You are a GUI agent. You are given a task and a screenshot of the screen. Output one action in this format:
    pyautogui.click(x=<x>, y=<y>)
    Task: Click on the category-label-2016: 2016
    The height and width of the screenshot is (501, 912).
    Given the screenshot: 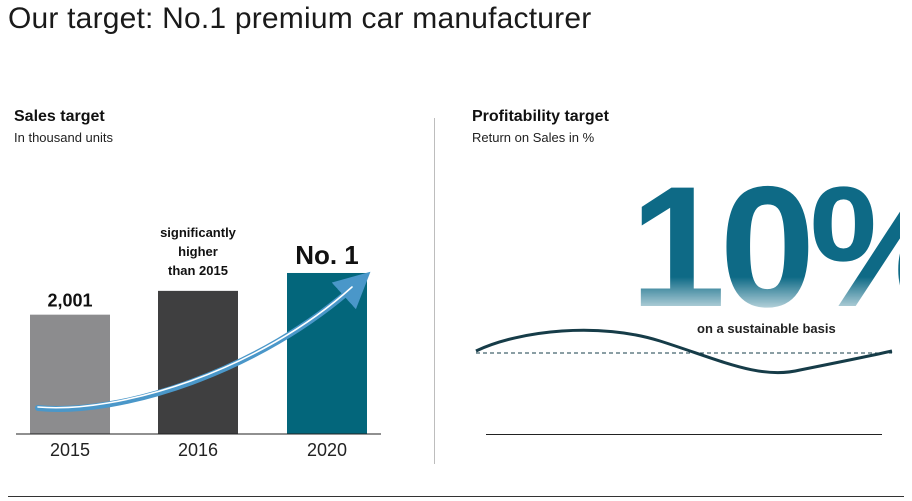 What is the action you would take?
    pyautogui.click(x=198, y=450)
    